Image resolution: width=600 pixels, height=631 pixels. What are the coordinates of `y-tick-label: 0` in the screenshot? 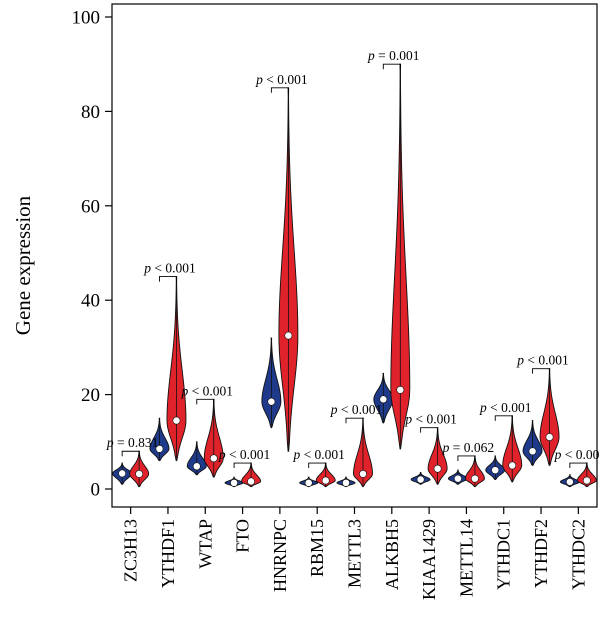 It's located at (96, 490).